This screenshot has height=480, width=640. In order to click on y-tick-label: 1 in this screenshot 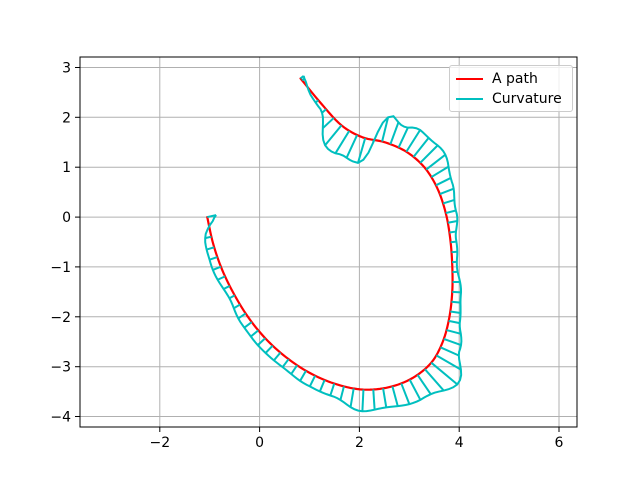, I will do `click(66, 168)`.